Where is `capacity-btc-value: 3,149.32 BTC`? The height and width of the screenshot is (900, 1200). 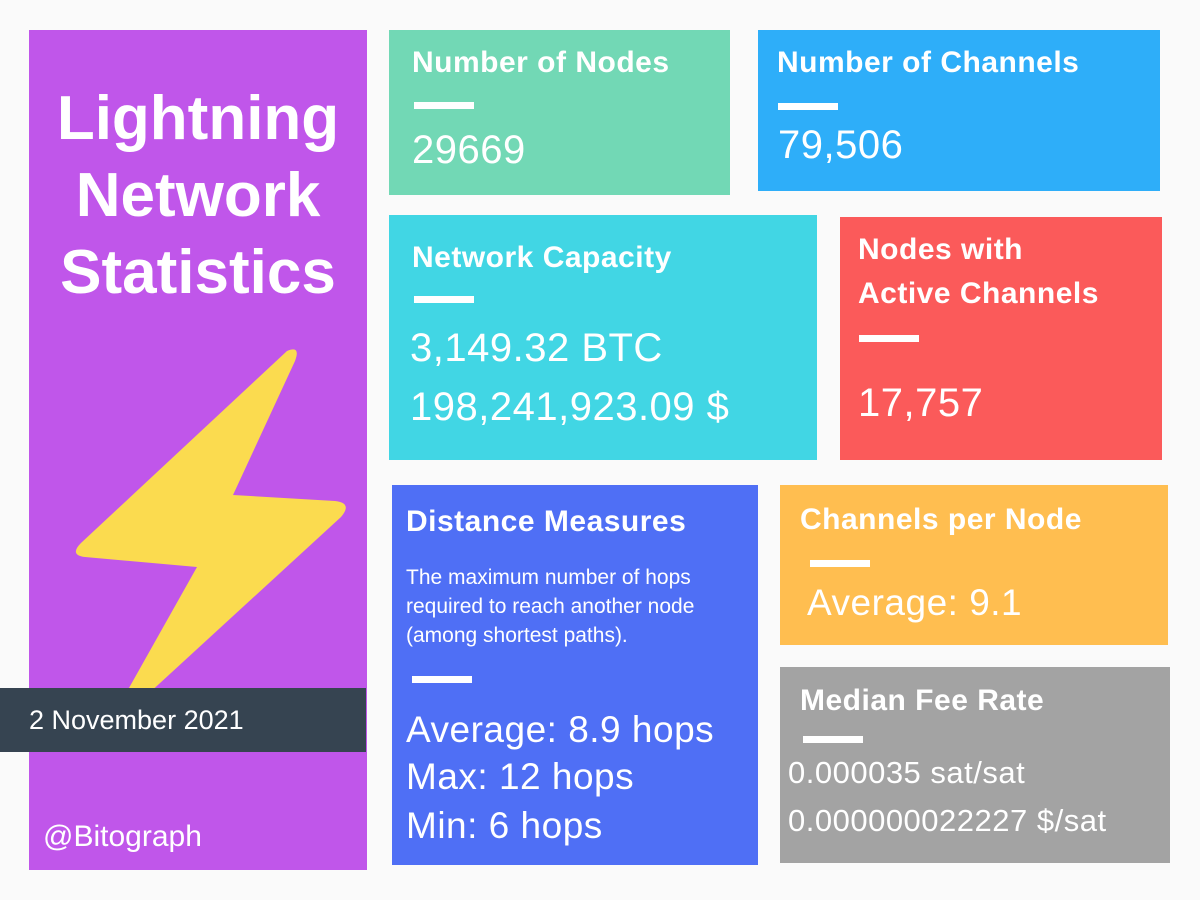 capacity-btc-value: 3,149.32 BTC is located at coordinates (536, 348).